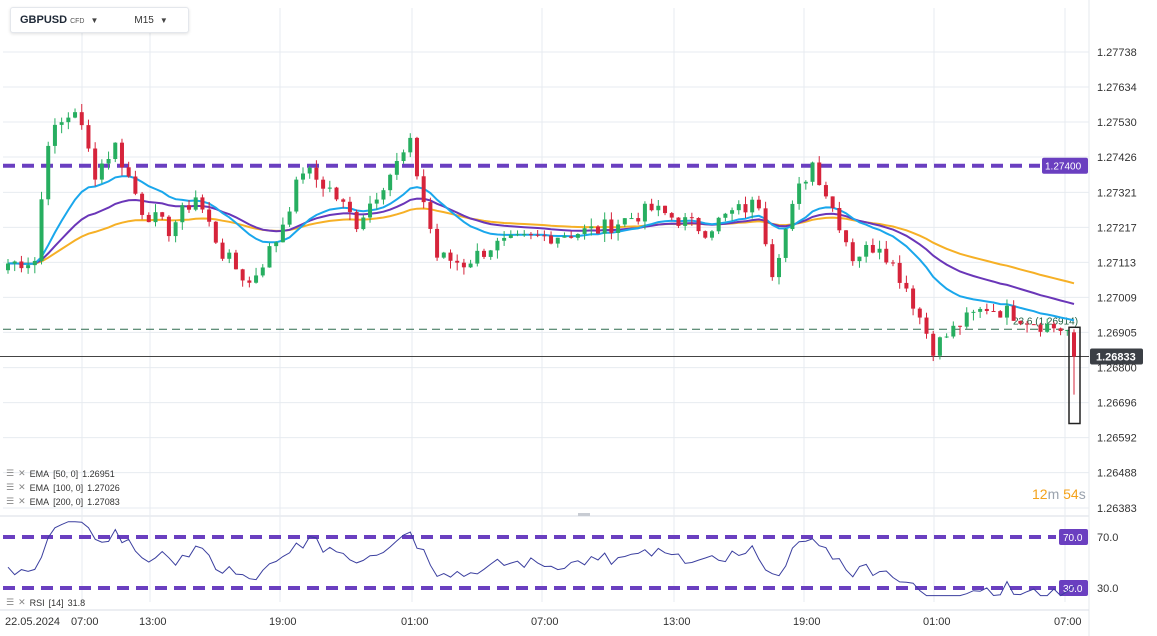 This screenshot has width=1157, height=636. I want to click on timeframe-selector: M15, so click(144, 20).